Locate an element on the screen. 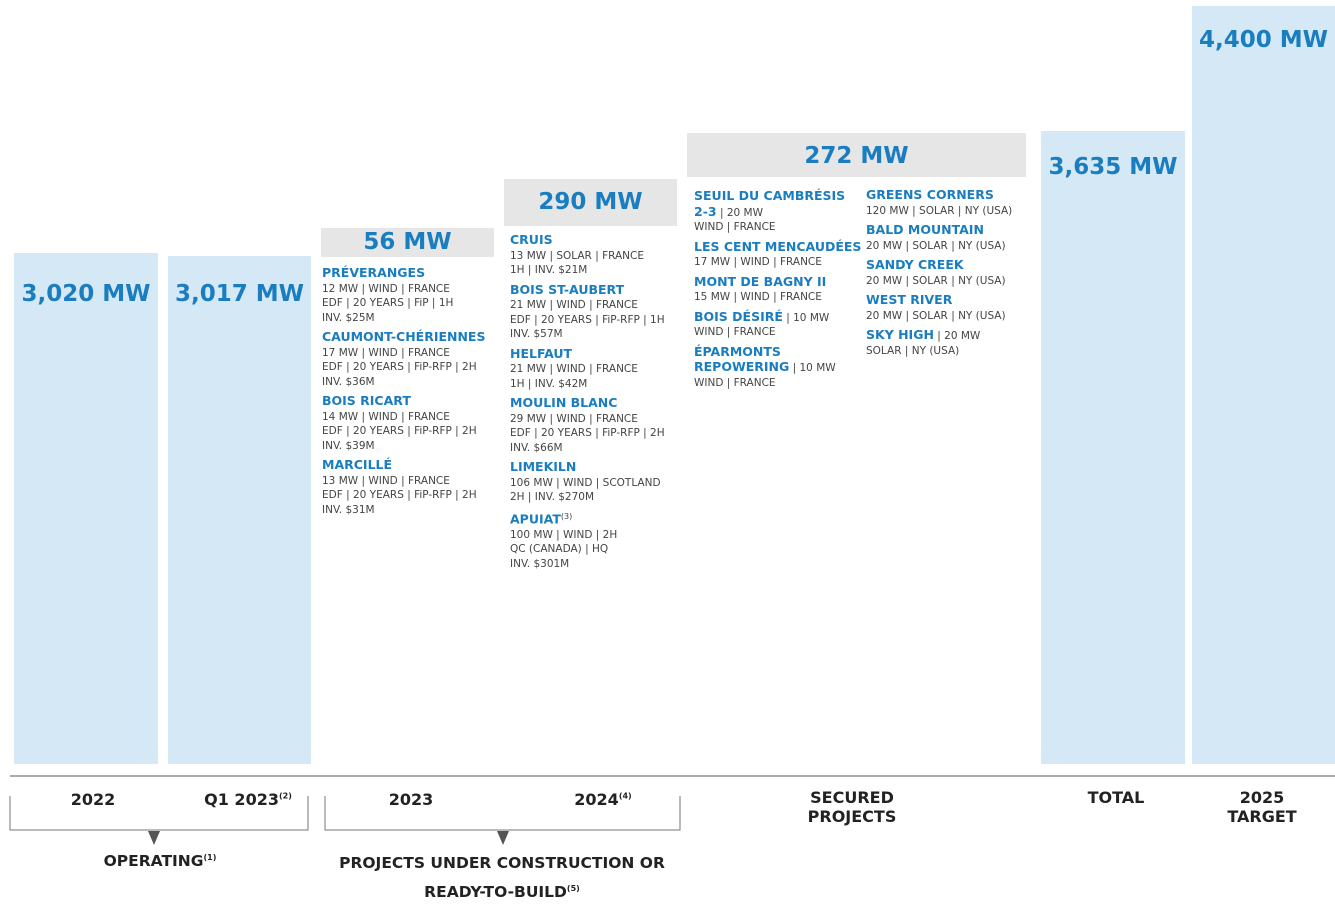 The image size is (1335, 905). category: 2024(4) is located at coordinates (603, 799).